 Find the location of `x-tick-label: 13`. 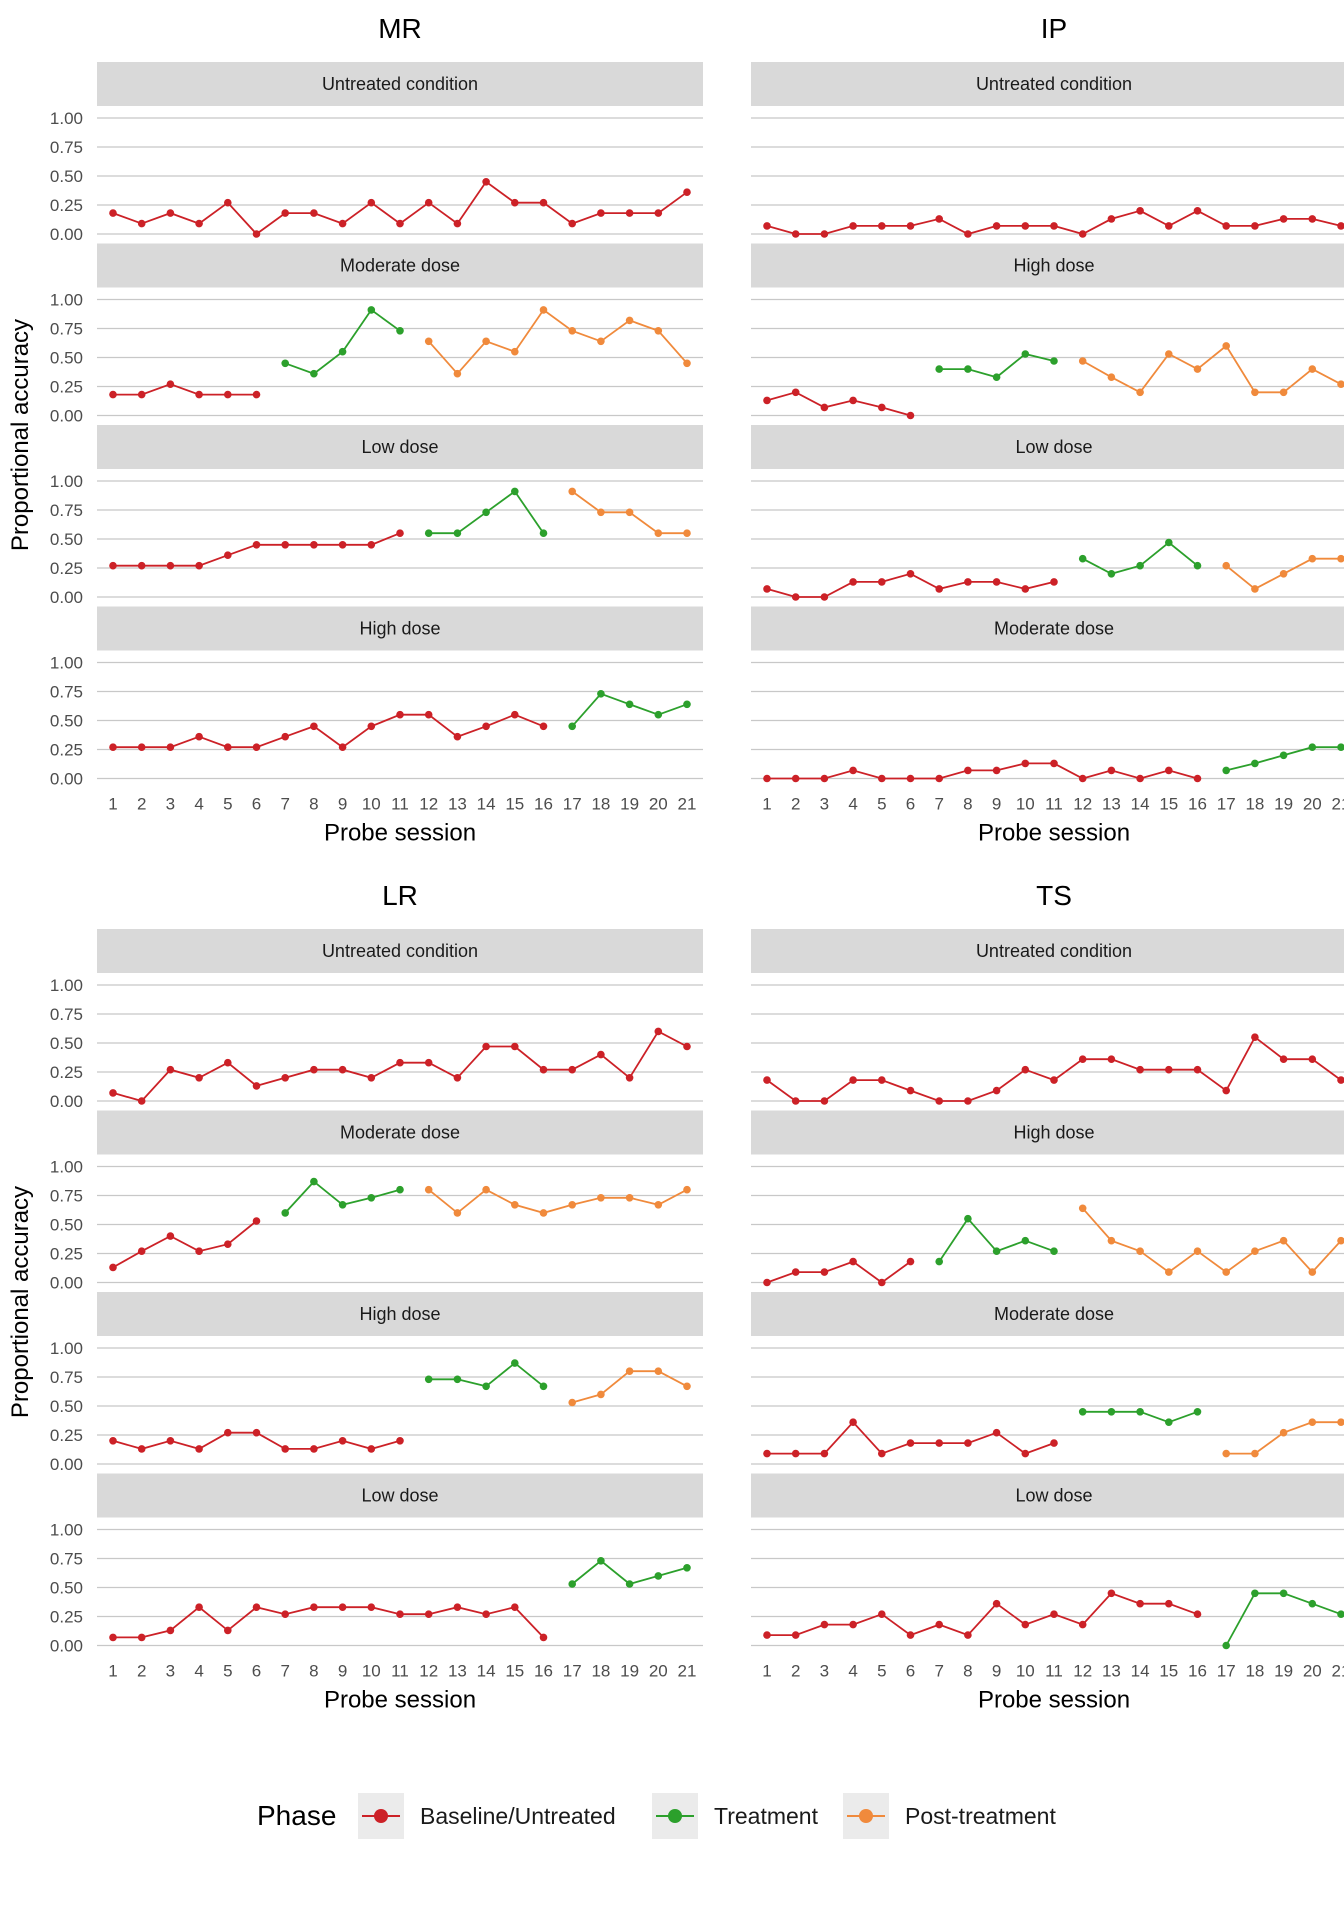

x-tick-label: 13 is located at coordinates (457, 1671).